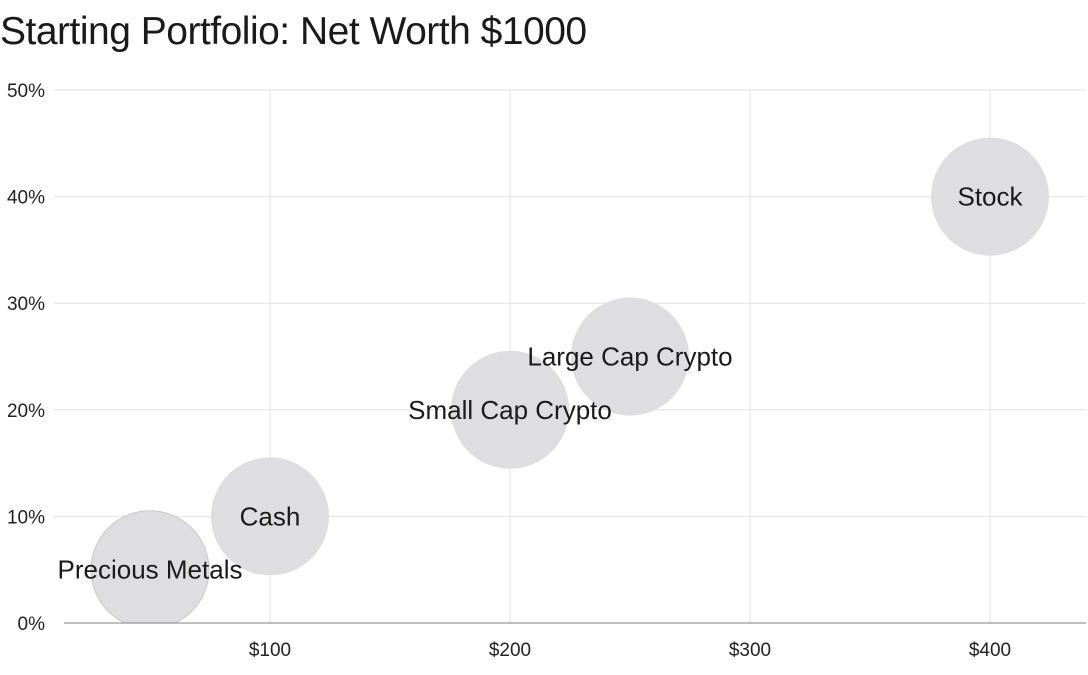 The height and width of the screenshot is (675, 1088). I want to click on y-tick-label: 50%, so click(26, 91).